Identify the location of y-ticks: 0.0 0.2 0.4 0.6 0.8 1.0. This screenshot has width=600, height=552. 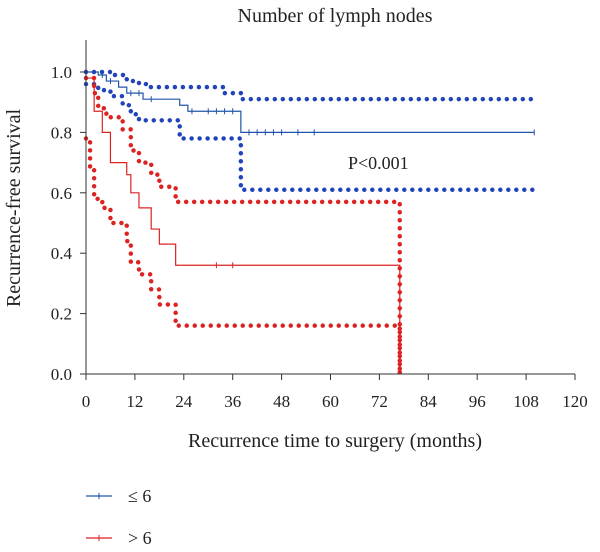
(68, 223).